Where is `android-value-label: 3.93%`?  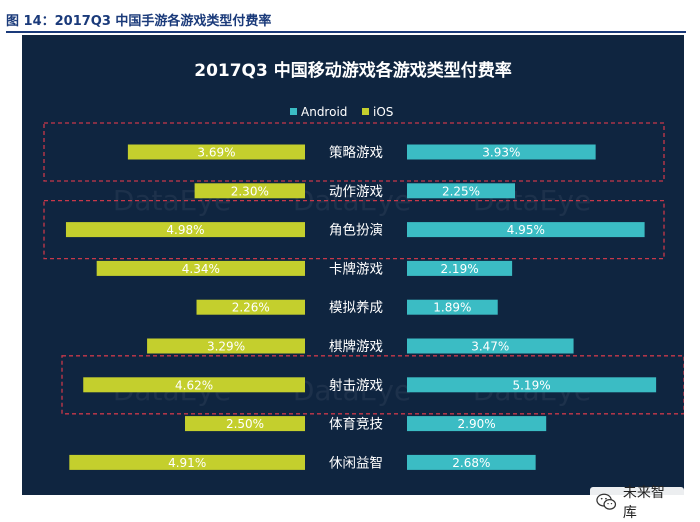 android-value-label: 3.93% is located at coordinates (501, 153).